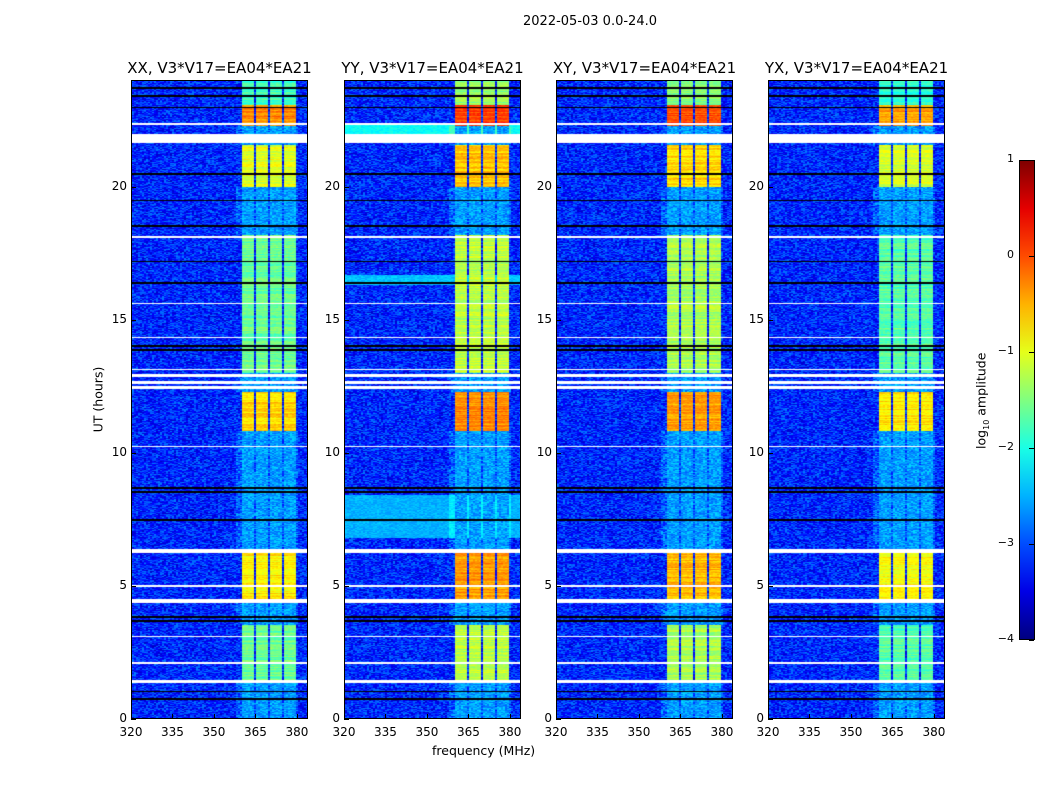  What do you see at coordinates (644, 68) in the screenshot?
I see `panel-title: XY, V3*V17=EA04*EA21` at bounding box center [644, 68].